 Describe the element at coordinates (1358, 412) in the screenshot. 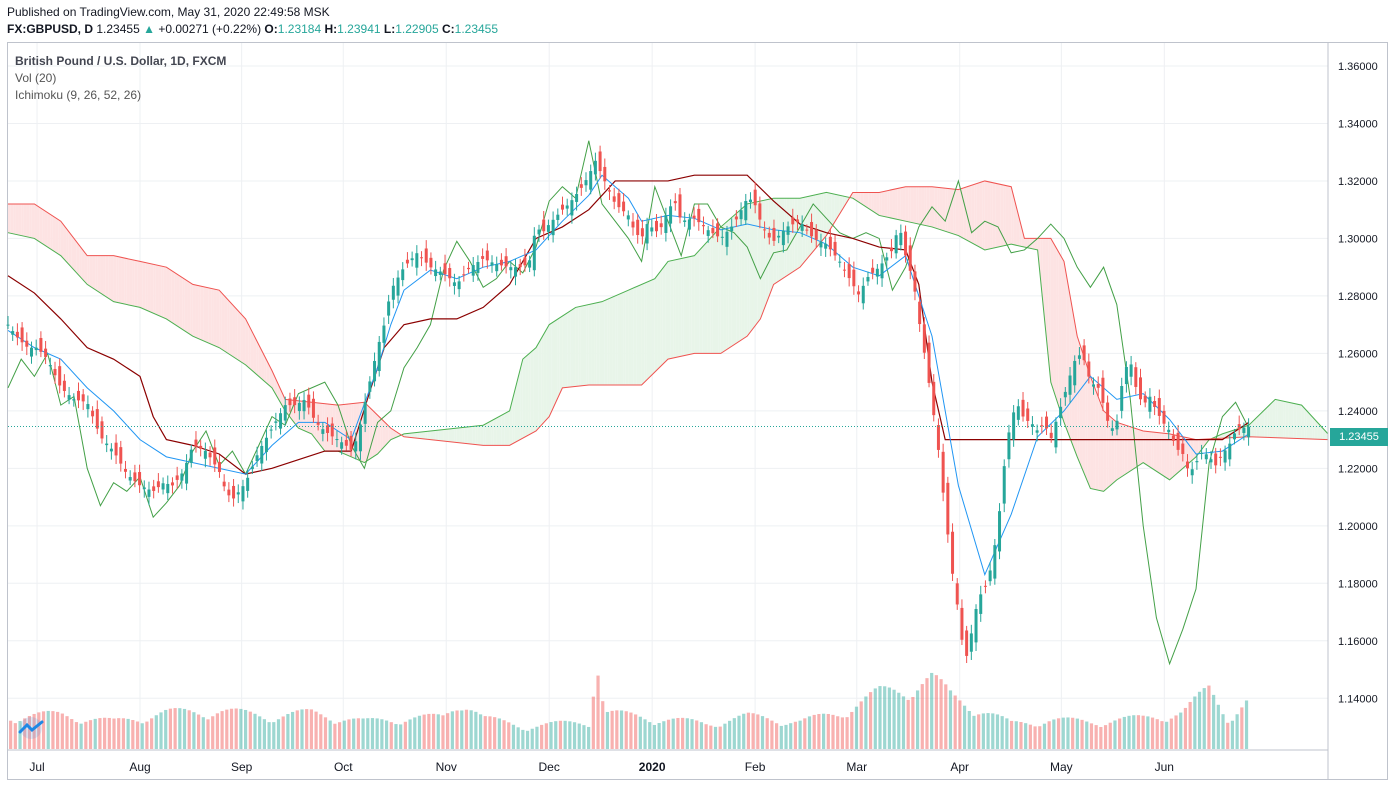

I see `y-tick-label: 1.24000` at that location.